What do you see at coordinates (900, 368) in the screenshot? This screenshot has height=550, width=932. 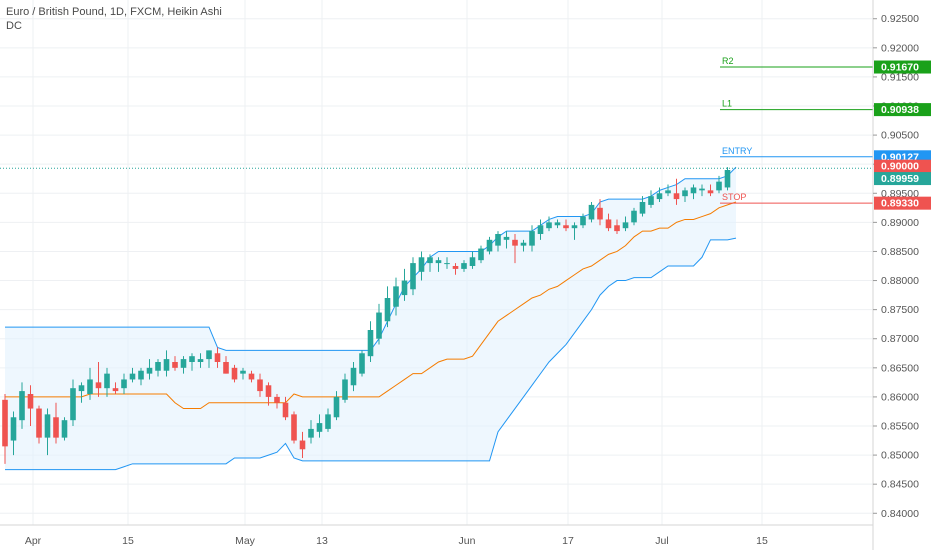 I see `y-tick-label: 0.86500` at bounding box center [900, 368].